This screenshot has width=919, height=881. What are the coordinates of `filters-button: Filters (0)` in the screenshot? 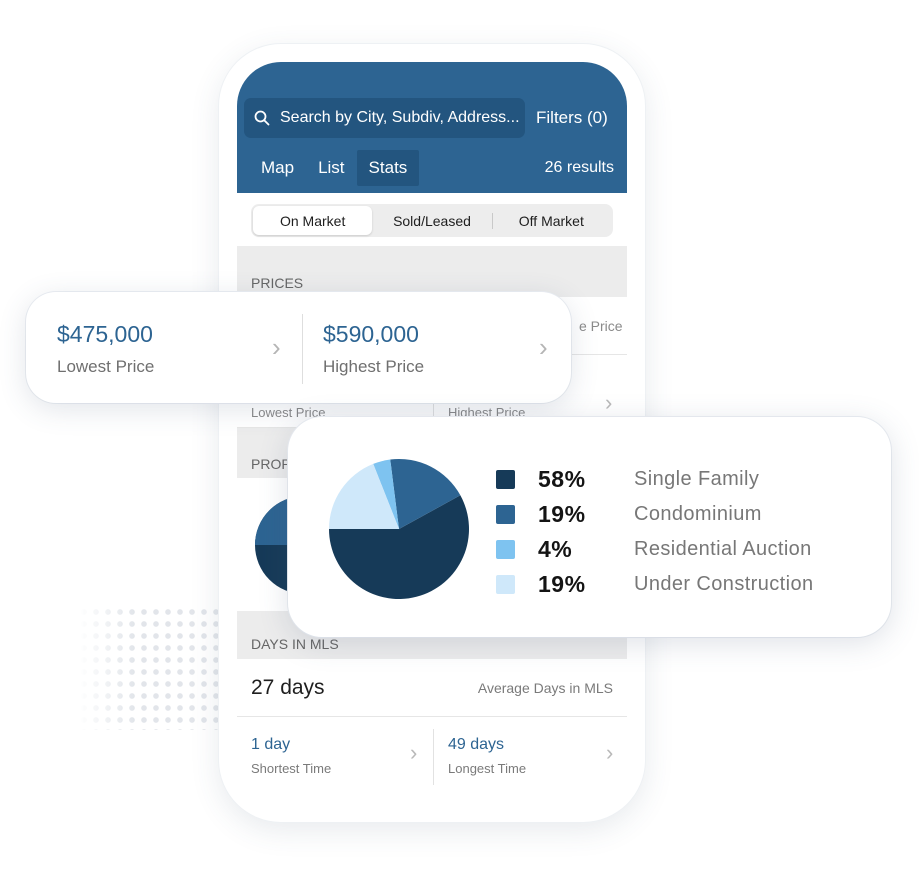 It's located at (572, 117).